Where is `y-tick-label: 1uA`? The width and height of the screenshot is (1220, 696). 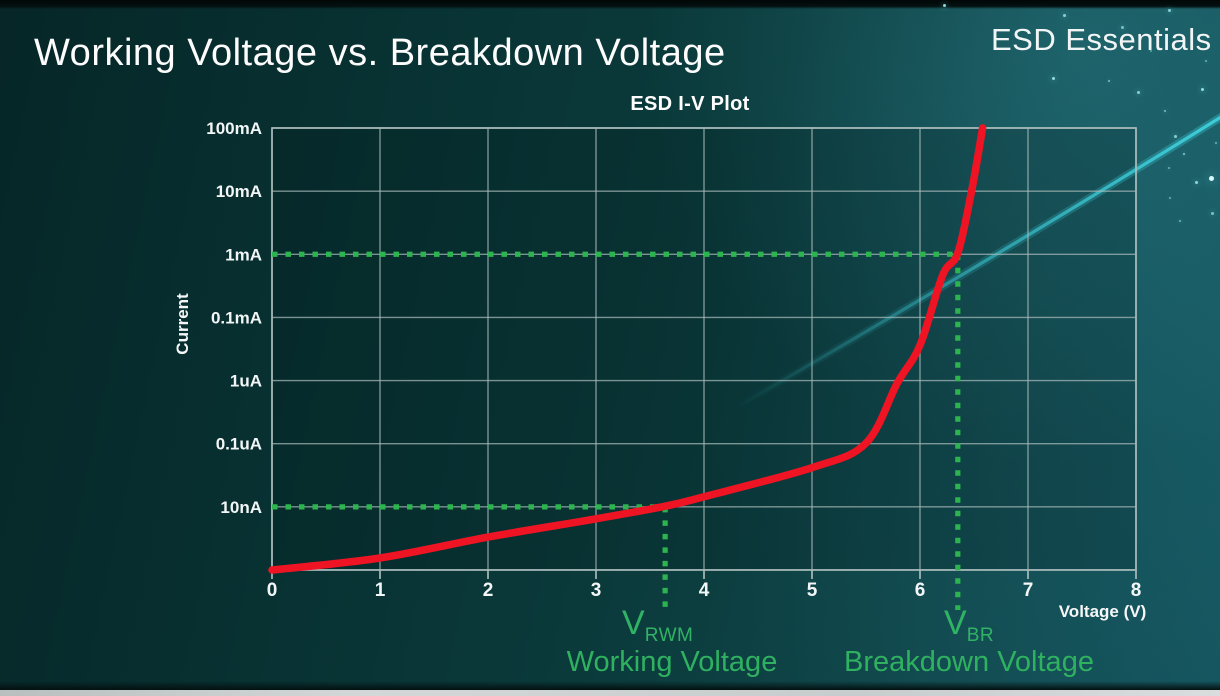
y-tick-label: 1uA is located at coordinates (246, 381).